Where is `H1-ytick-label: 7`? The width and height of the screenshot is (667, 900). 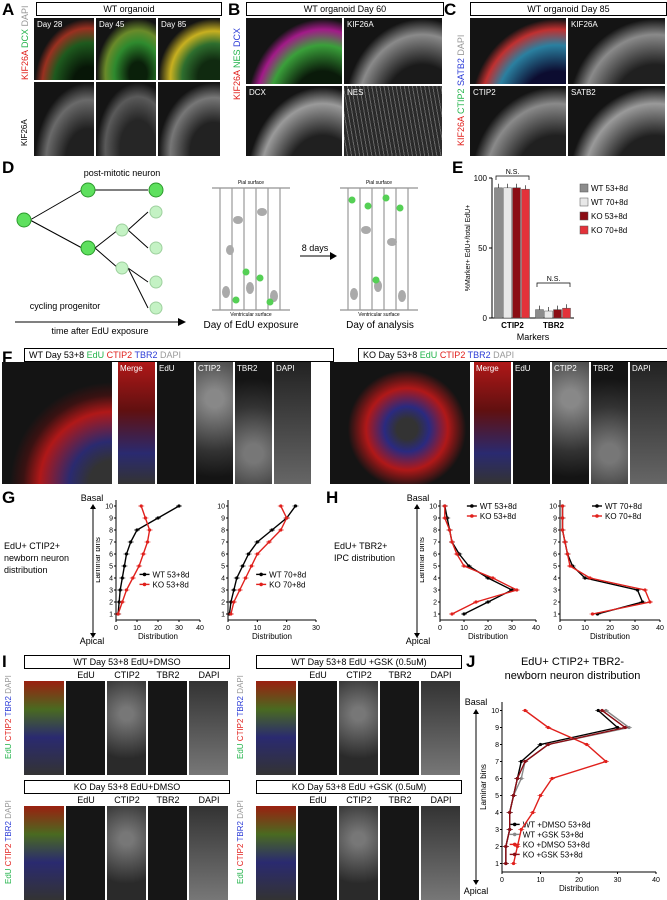 H1-ytick-label: 7 is located at coordinates (435, 543).